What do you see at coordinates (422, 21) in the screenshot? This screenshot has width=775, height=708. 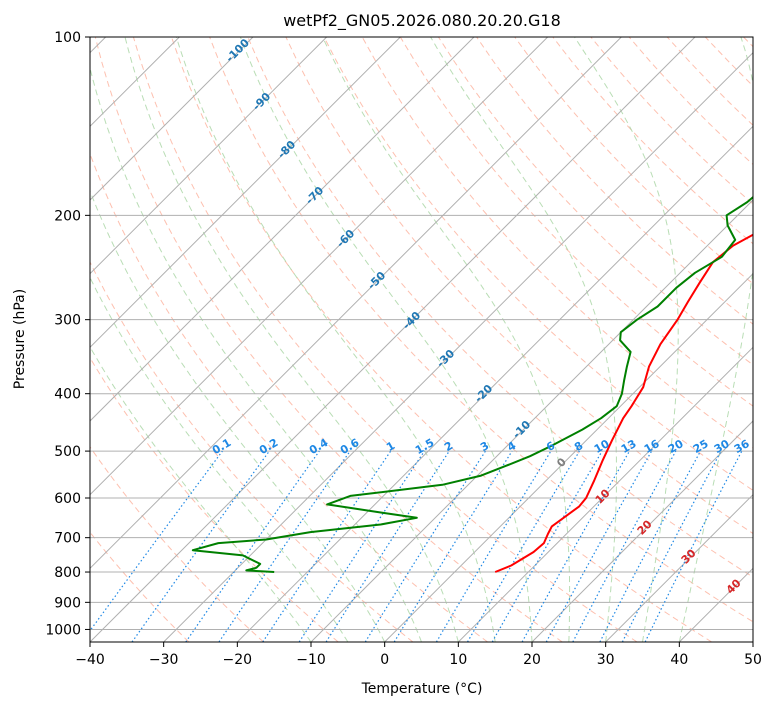 I see `chart-title: wetPf2_GN05.2026.080.20.20.G18` at bounding box center [422, 21].